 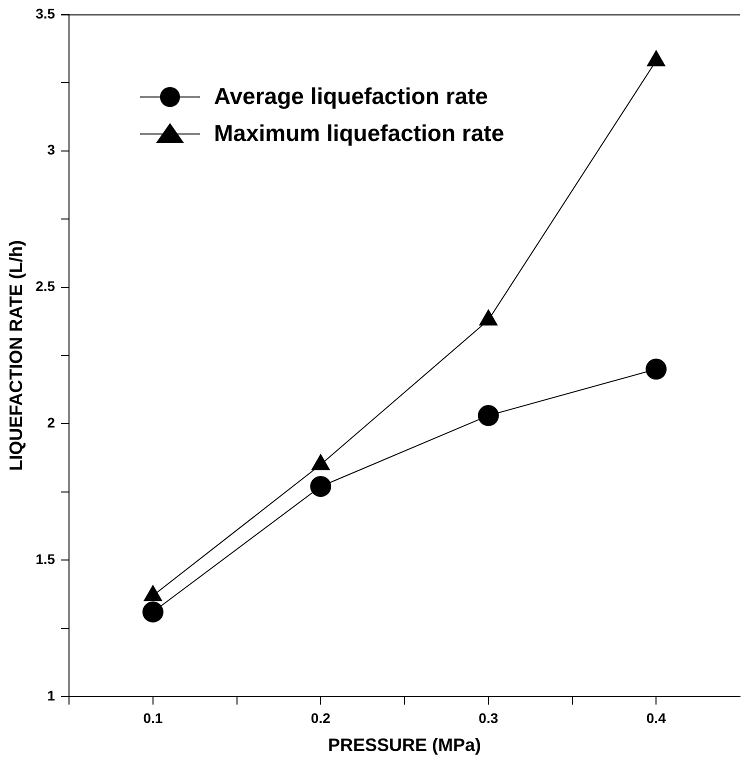 What do you see at coordinates (320, 718) in the screenshot?
I see `x-tick-label: 0.2` at bounding box center [320, 718].